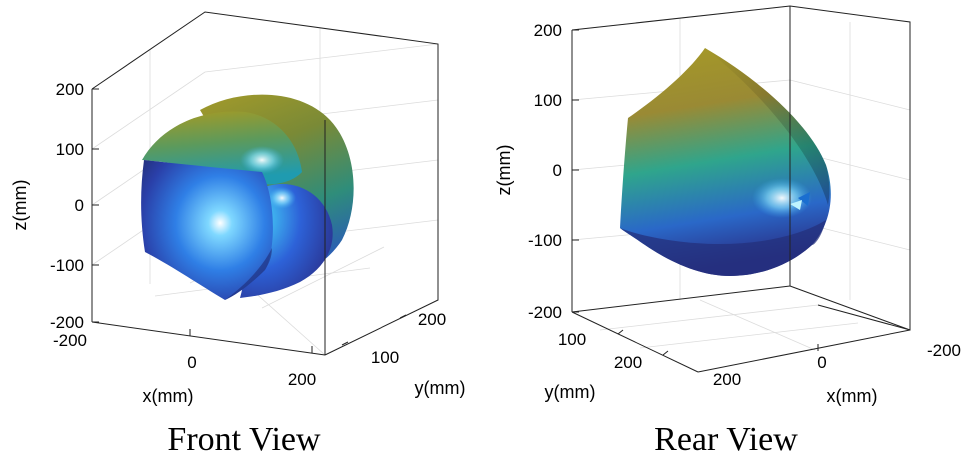 This screenshot has width=969, height=462. I want to click on front-y-ticks: 100 200, so click(408, 338).